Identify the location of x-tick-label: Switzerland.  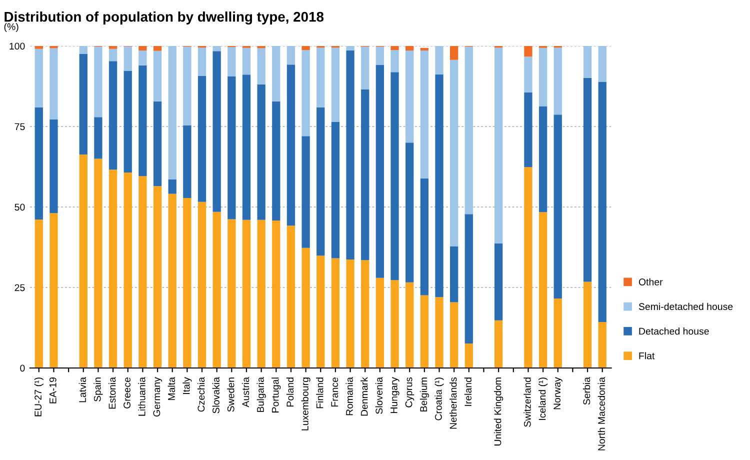
(527, 402).